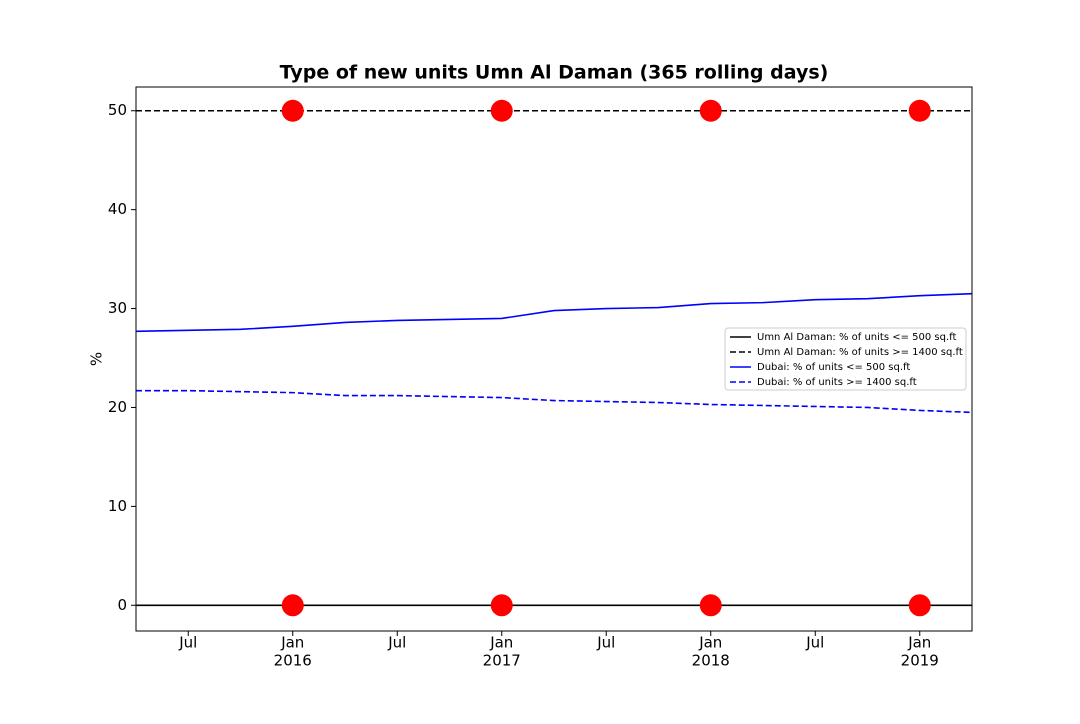  I want to click on y-tick-label: 10, so click(117, 506).